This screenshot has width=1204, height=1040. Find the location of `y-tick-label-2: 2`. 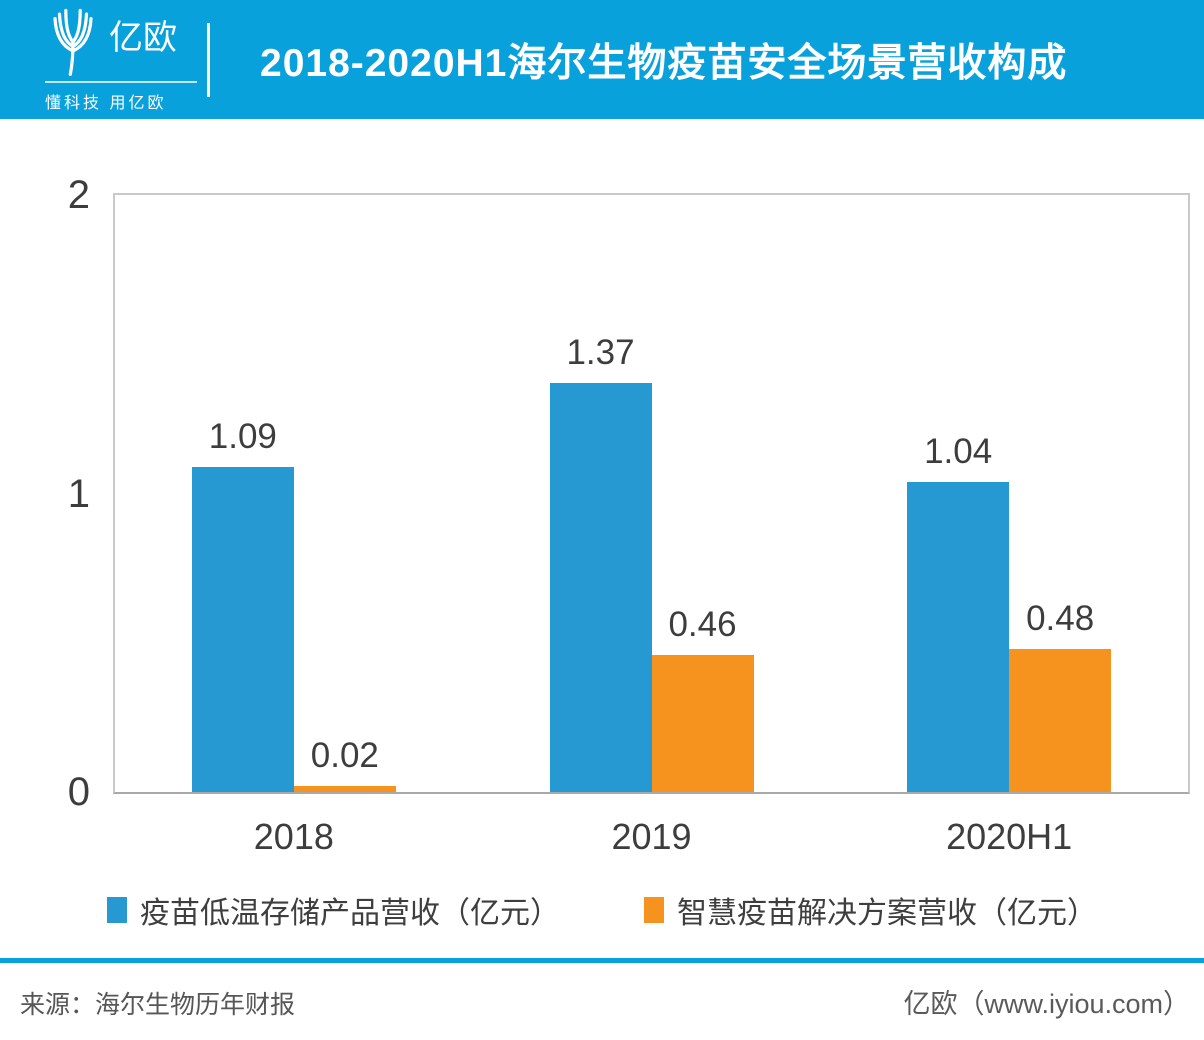

y-tick-label-2: 2 is located at coordinates (78, 195).